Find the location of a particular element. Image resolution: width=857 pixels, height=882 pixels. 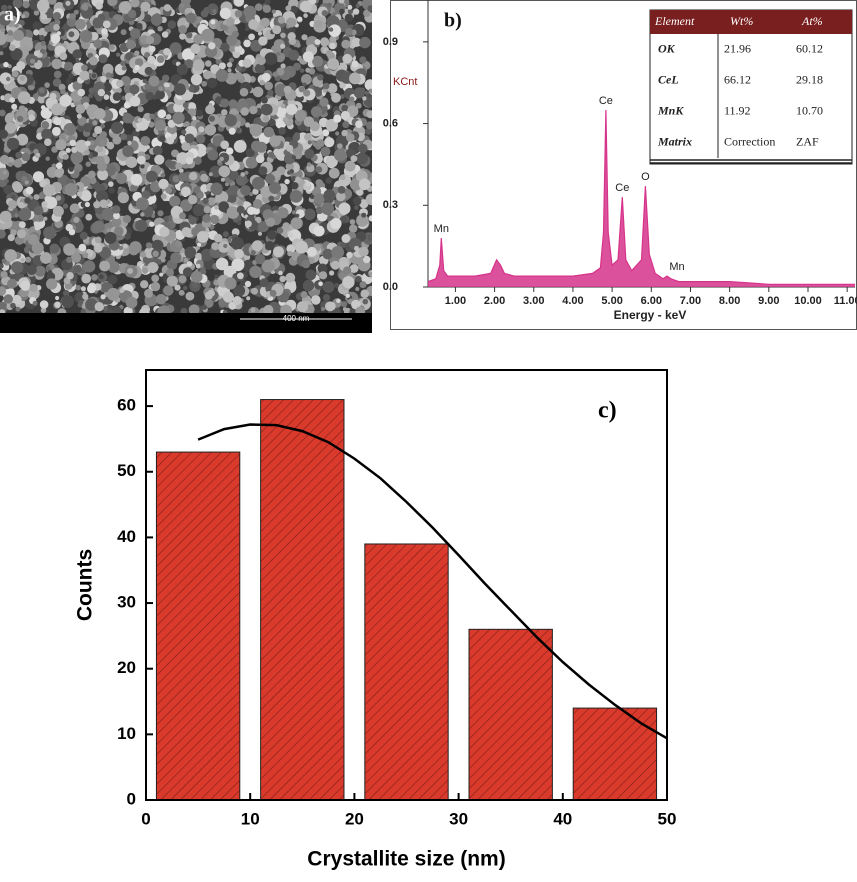

x-axis-title: Energy - keV is located at coordinates (650, 315).